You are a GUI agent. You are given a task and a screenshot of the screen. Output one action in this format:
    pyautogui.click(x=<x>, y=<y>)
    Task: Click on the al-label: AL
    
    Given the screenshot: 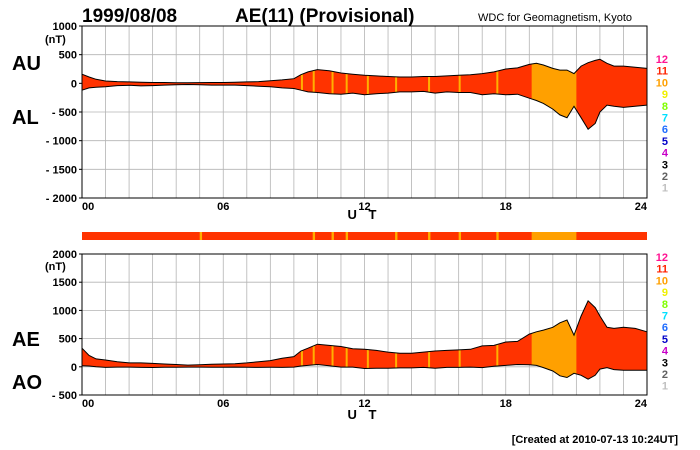 What is the action you would take?
    pyautogui.click(x=25, y=118)
    